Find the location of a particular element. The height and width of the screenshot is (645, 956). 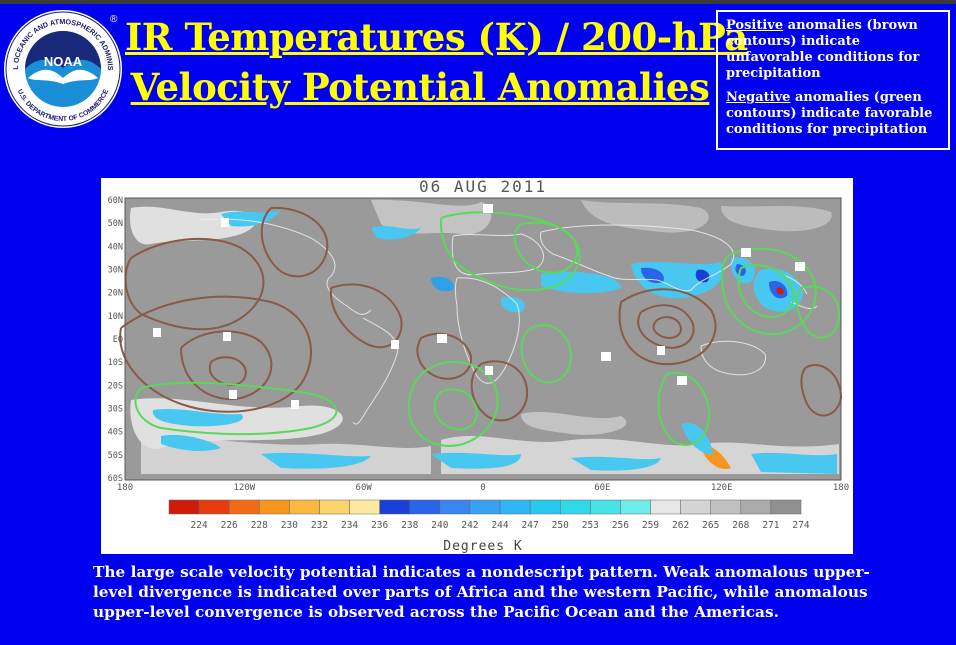

longitude-labels: 180 120W 60W 0 60E 120E 180 is located at coordinates (483, 488).